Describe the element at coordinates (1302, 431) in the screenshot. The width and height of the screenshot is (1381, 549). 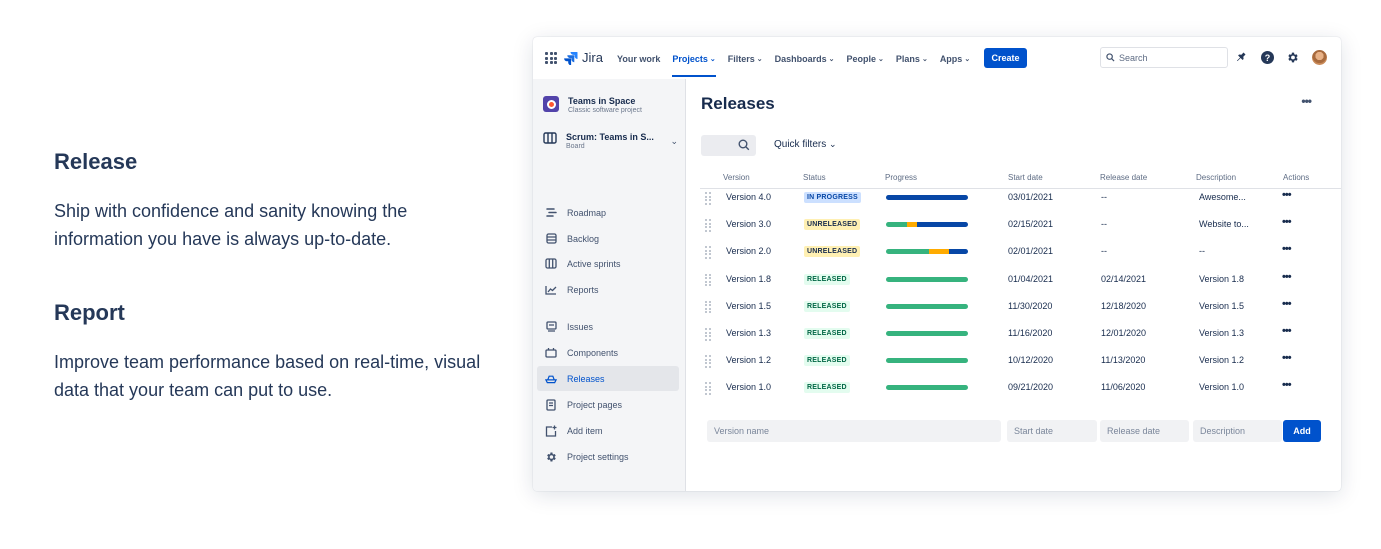
I see `add-version-button: Add` at that location.